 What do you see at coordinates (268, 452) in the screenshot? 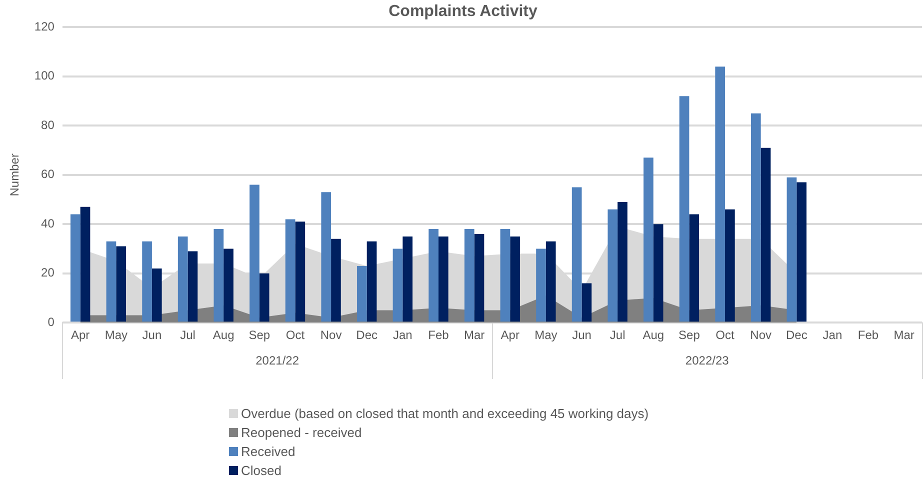
I see `legend-label: Received` at bounding box center [268, 452].